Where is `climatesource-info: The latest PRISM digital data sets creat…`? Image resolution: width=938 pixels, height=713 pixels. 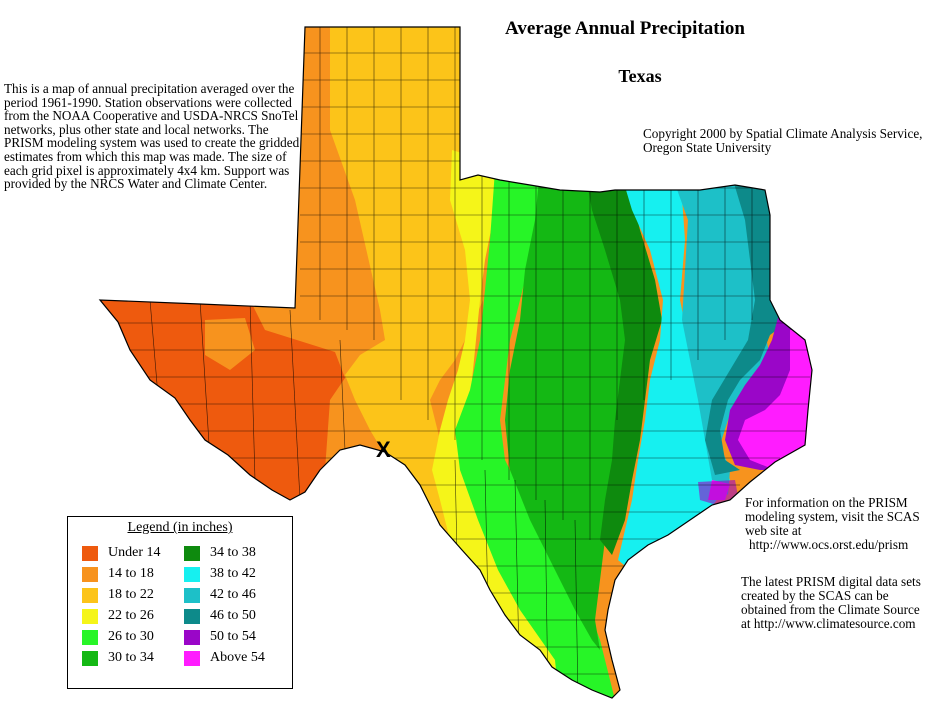 climatesource-info: The latest PRISM digital data sets creat… is located at coordinates (831, 602).